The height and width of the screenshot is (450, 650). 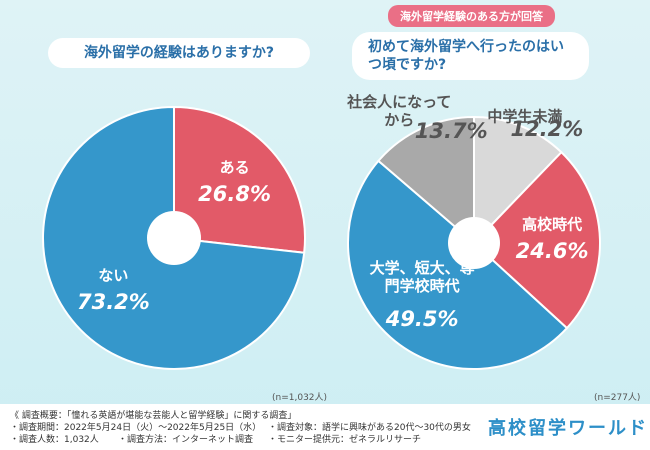 I want to click on category-label: ある, so click(x=234, y=167).